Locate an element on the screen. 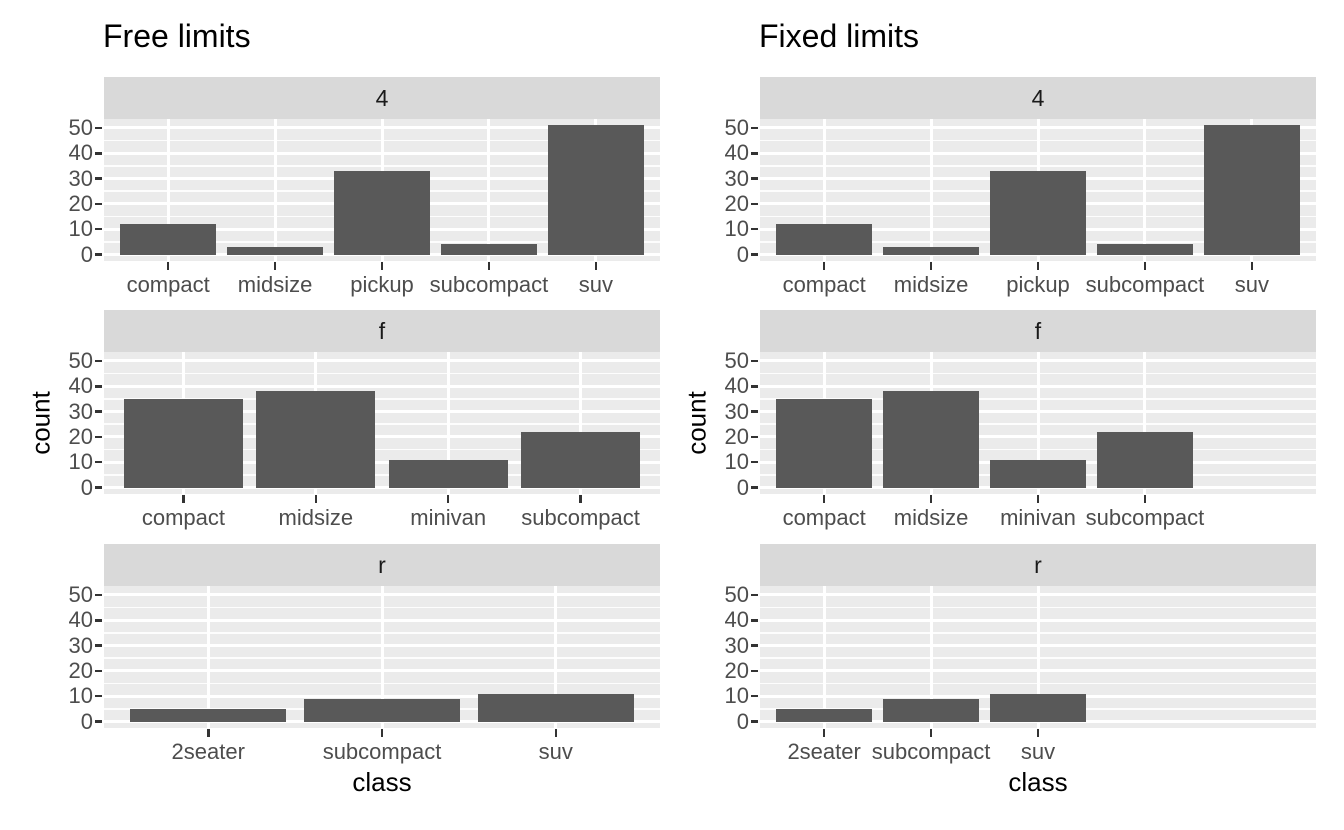 This screenshot has width=1344, height=830. facet-strip: r is located at coordinates (382, 565).